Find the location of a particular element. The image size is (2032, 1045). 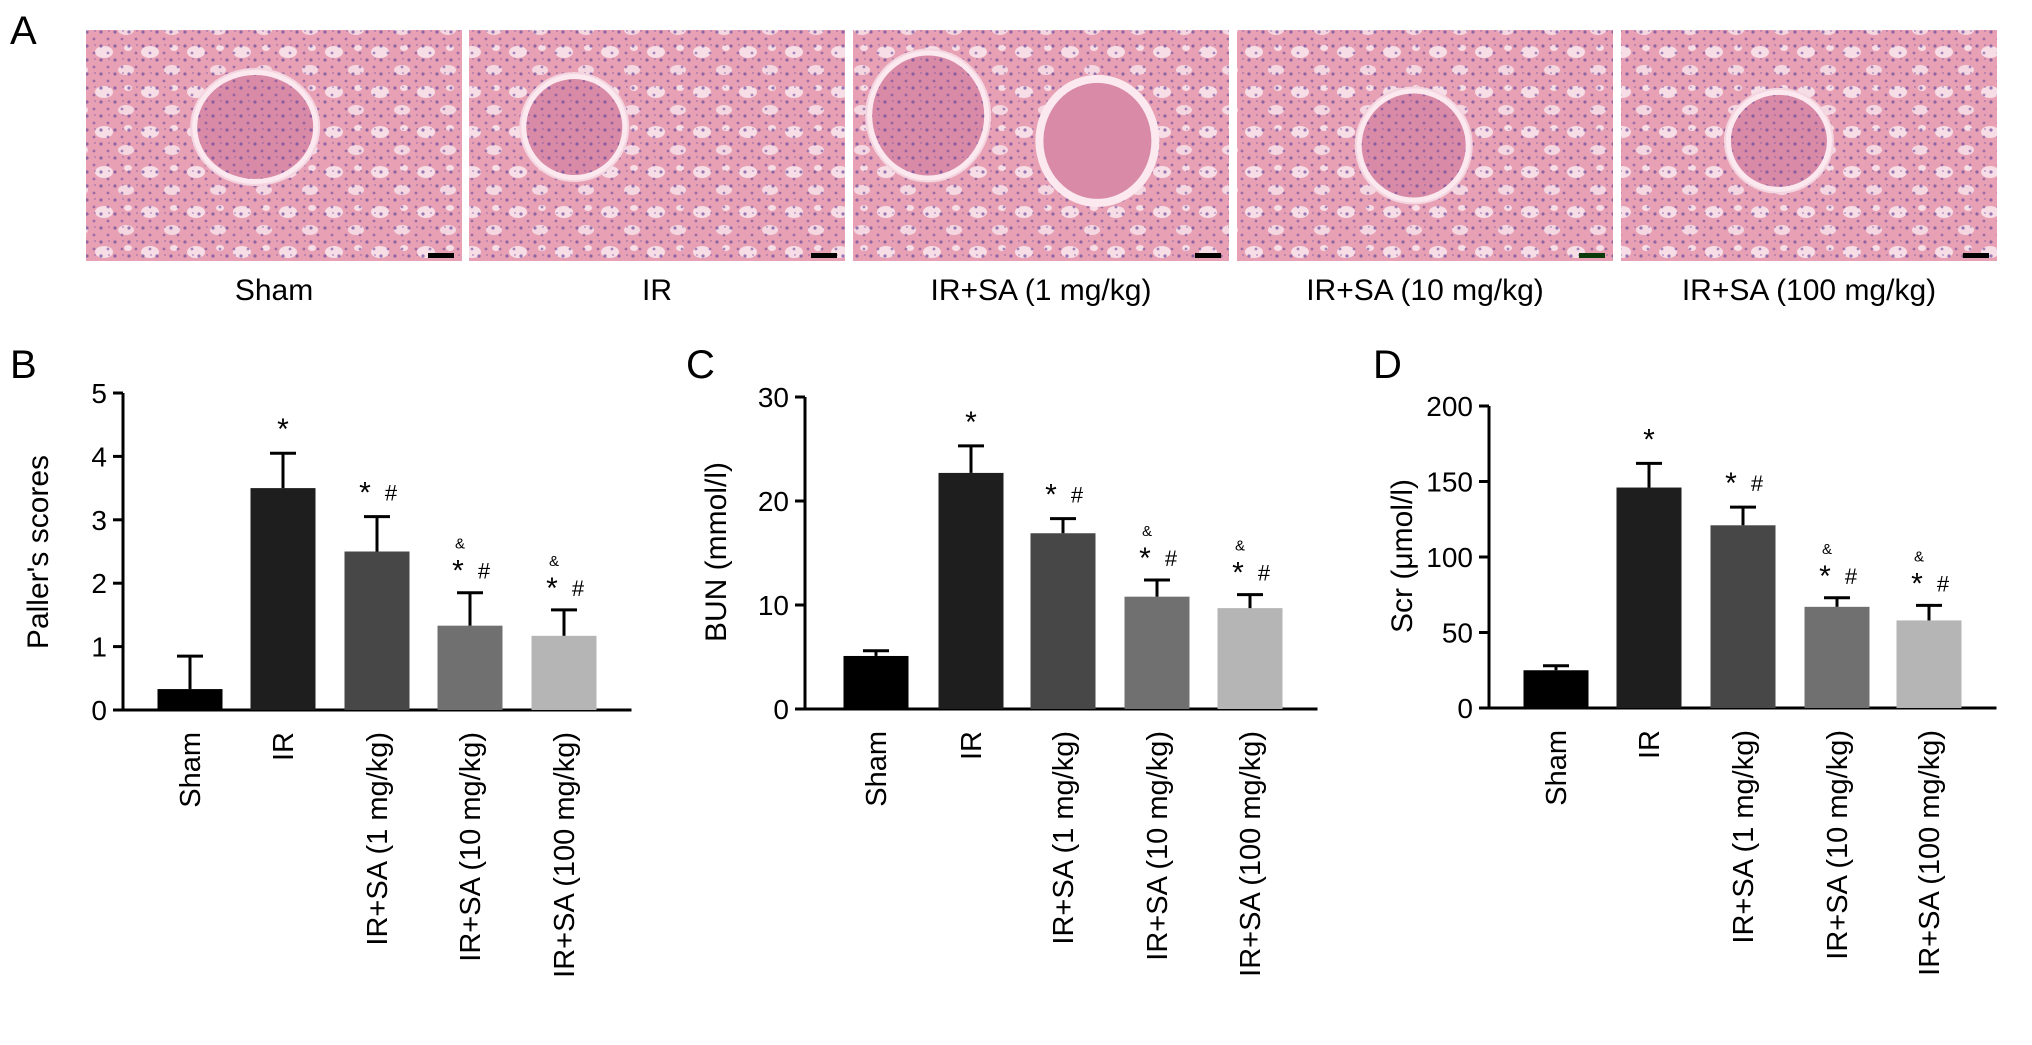

y-tick-label: 2 is located at coordinates (99, 583).